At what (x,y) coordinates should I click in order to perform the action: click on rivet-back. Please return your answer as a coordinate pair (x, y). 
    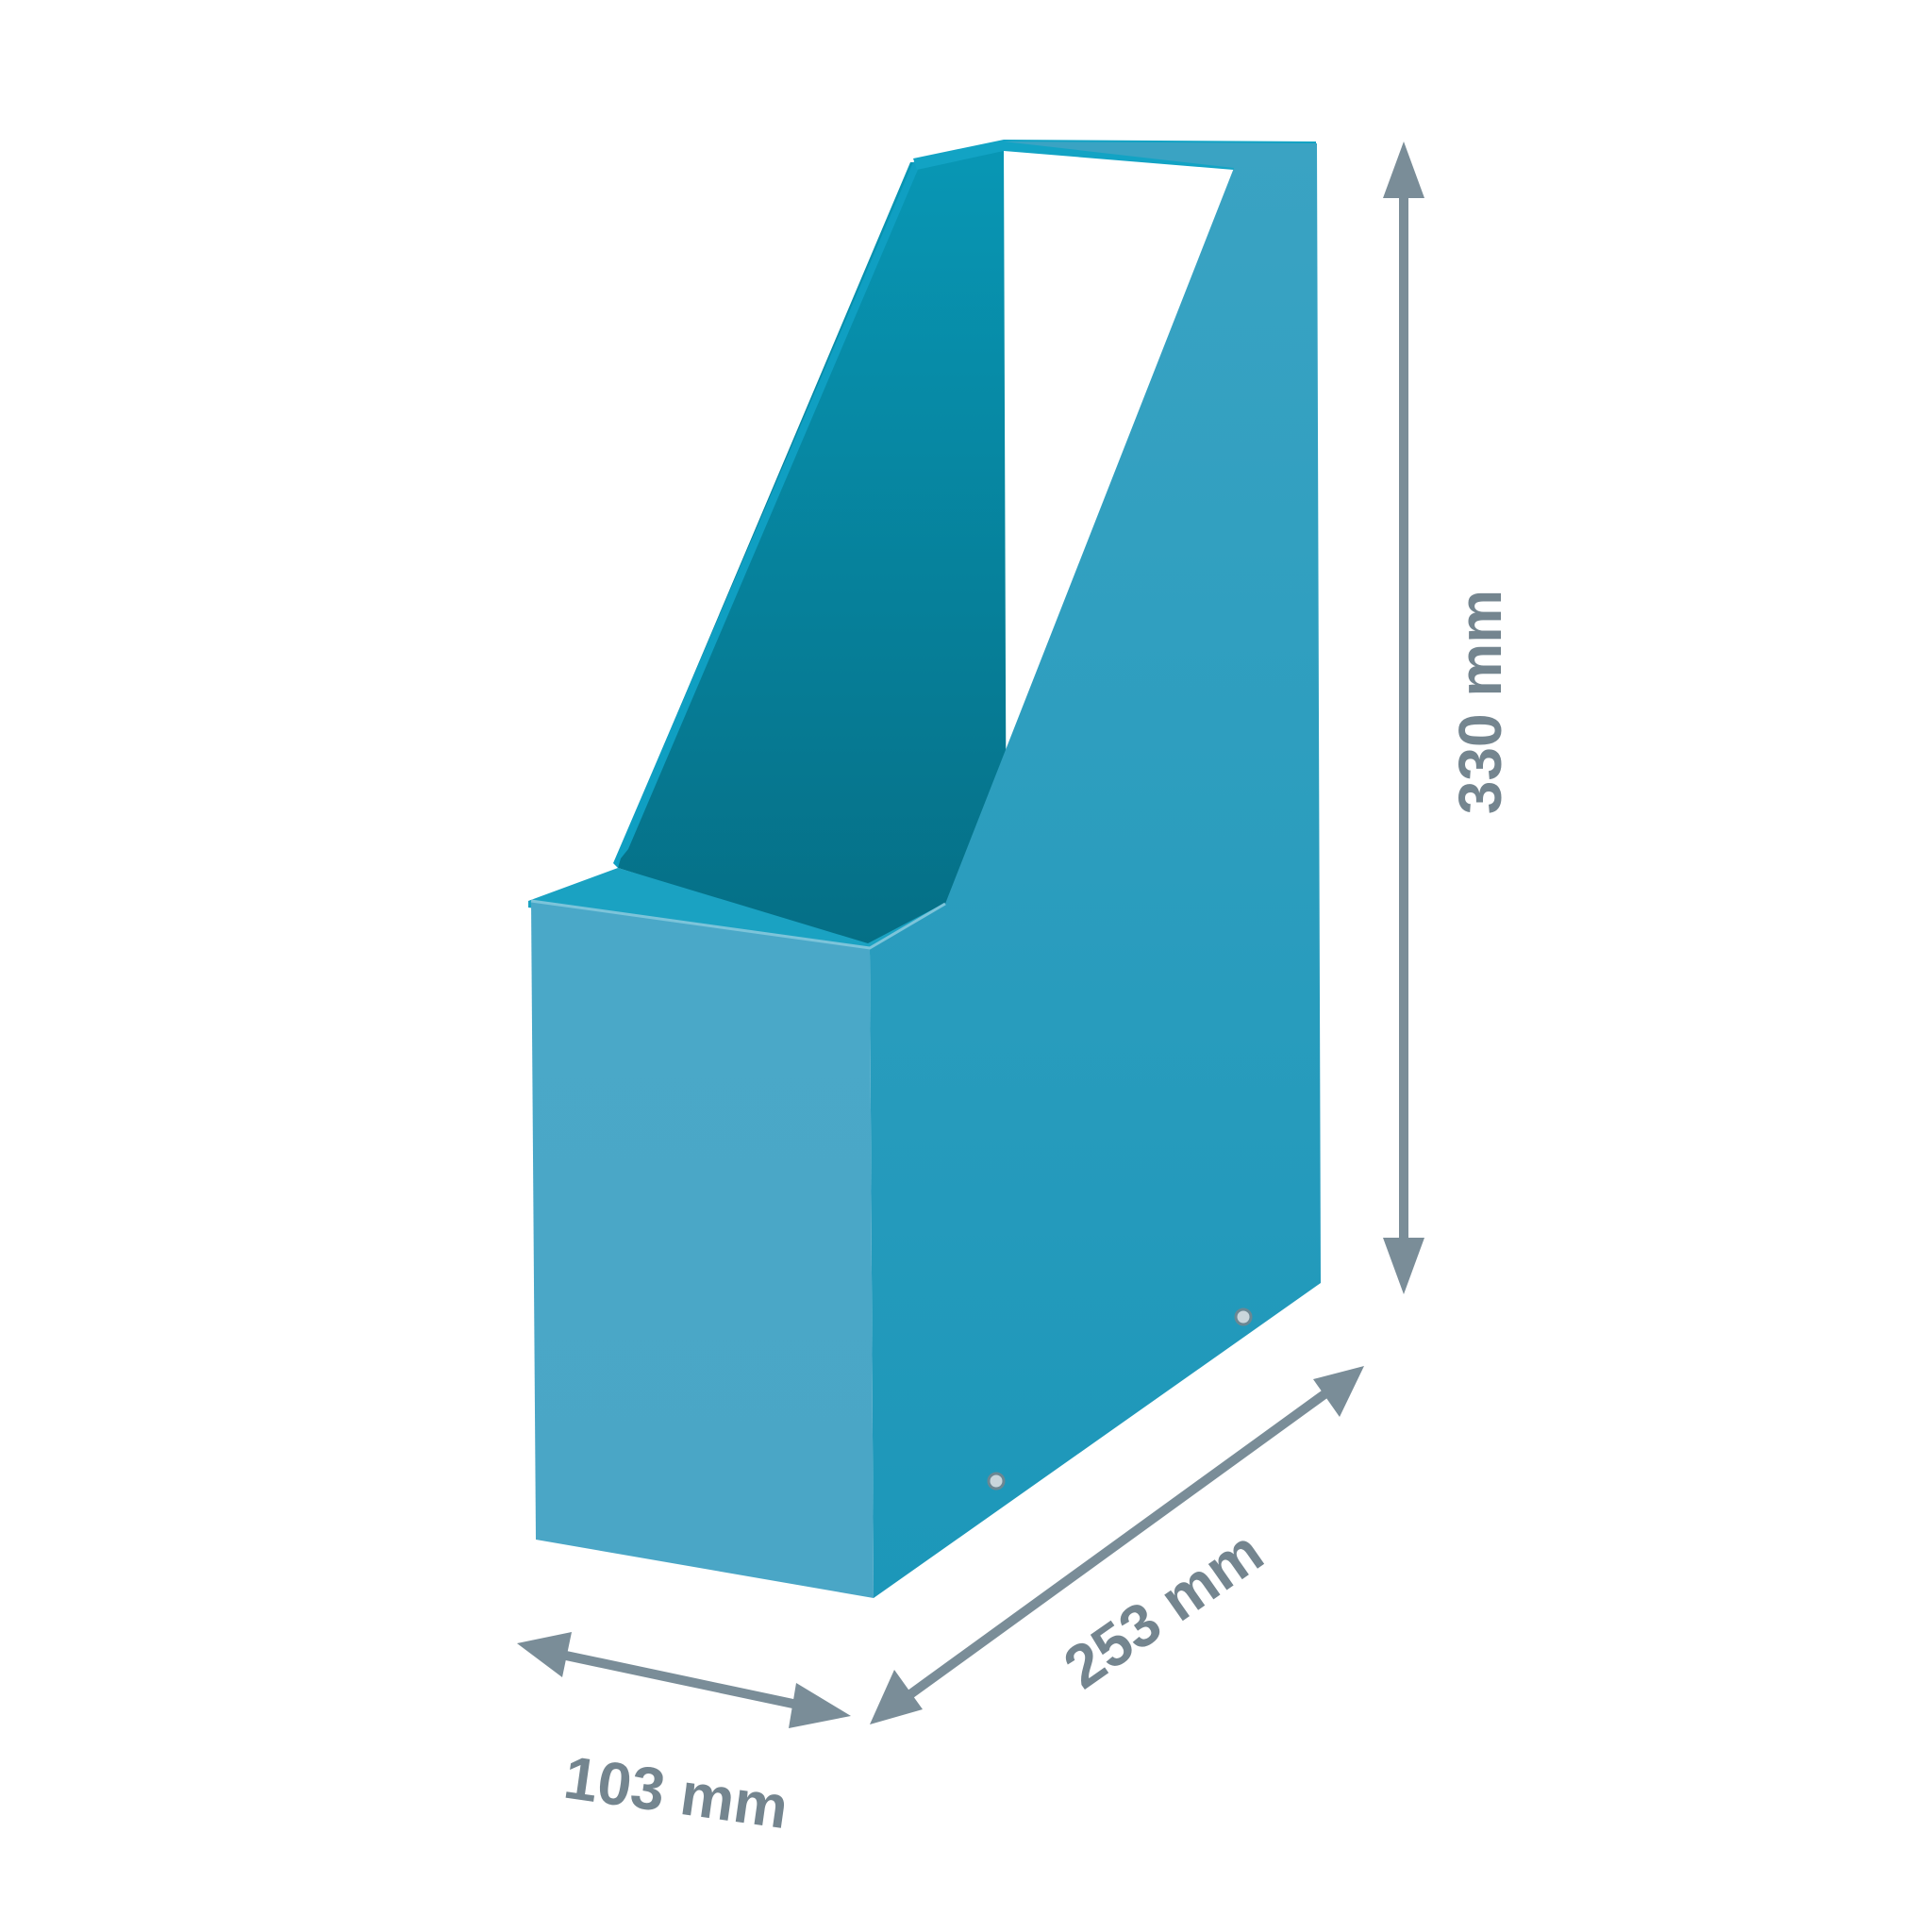
    Looking at the image, I should click on (1243, 1317).